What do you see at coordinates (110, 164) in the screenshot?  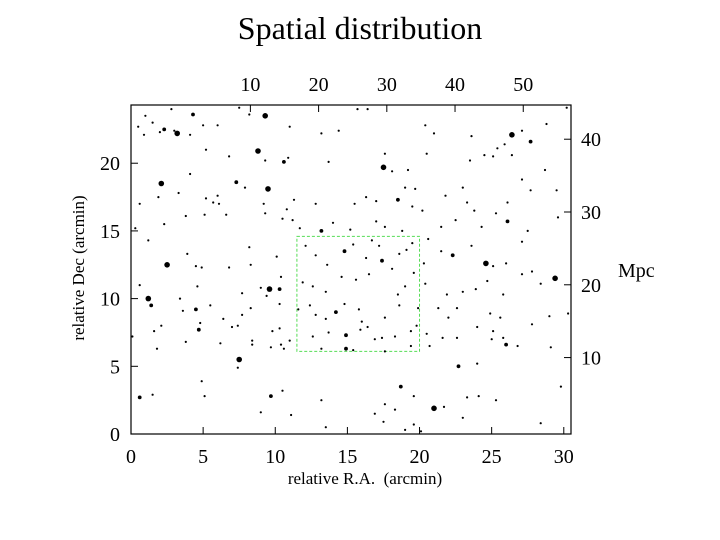 I see `y-tick-label: 20` at bounding box center [110, 164].